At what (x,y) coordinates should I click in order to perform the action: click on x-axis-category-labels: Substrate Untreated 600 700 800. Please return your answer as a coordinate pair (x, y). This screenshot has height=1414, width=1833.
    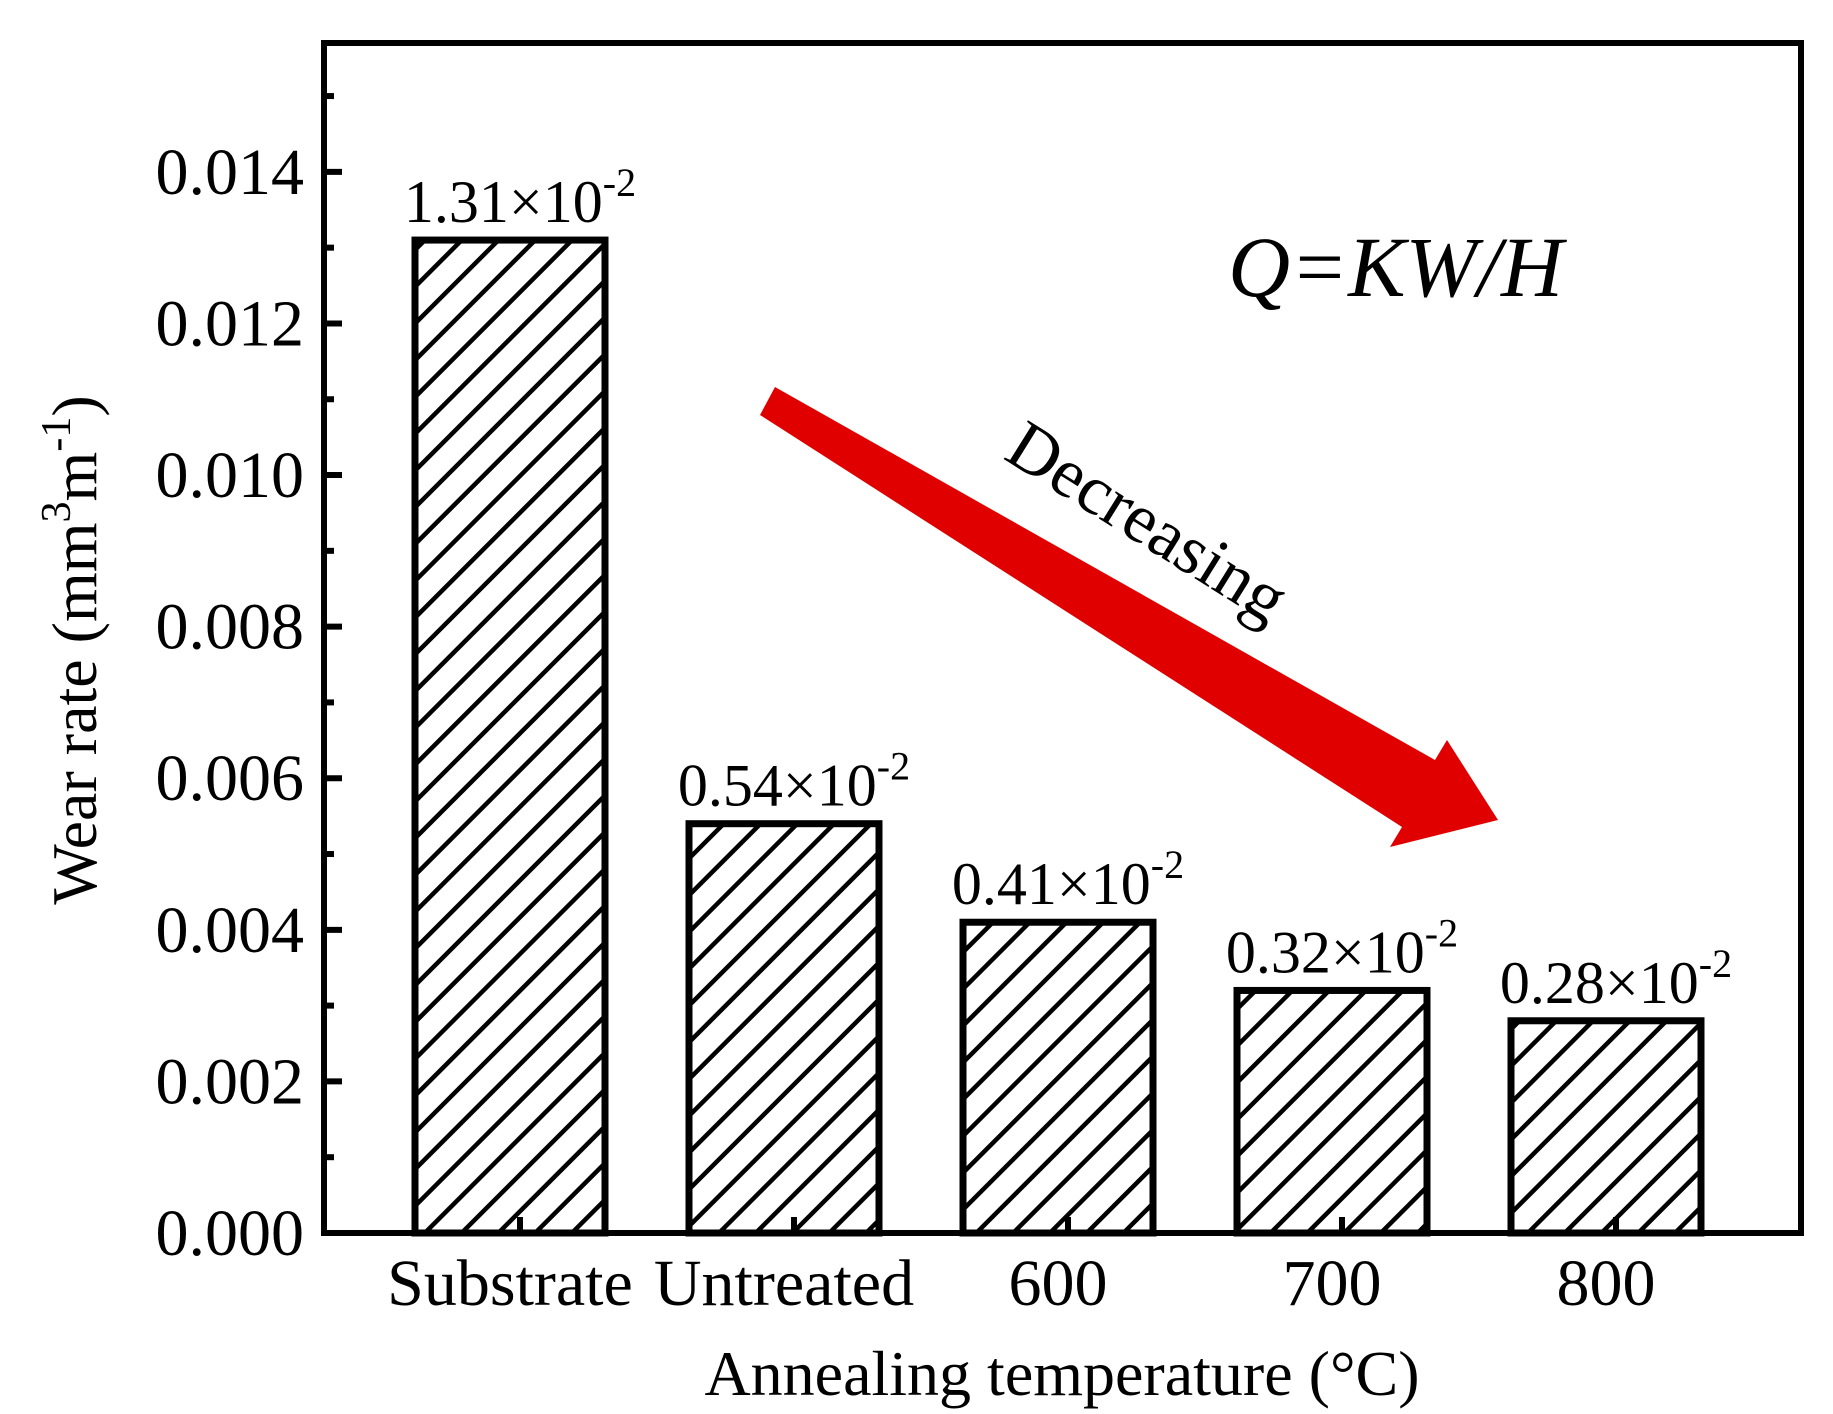
    Looking at the image, I should click on (1021, 1283).